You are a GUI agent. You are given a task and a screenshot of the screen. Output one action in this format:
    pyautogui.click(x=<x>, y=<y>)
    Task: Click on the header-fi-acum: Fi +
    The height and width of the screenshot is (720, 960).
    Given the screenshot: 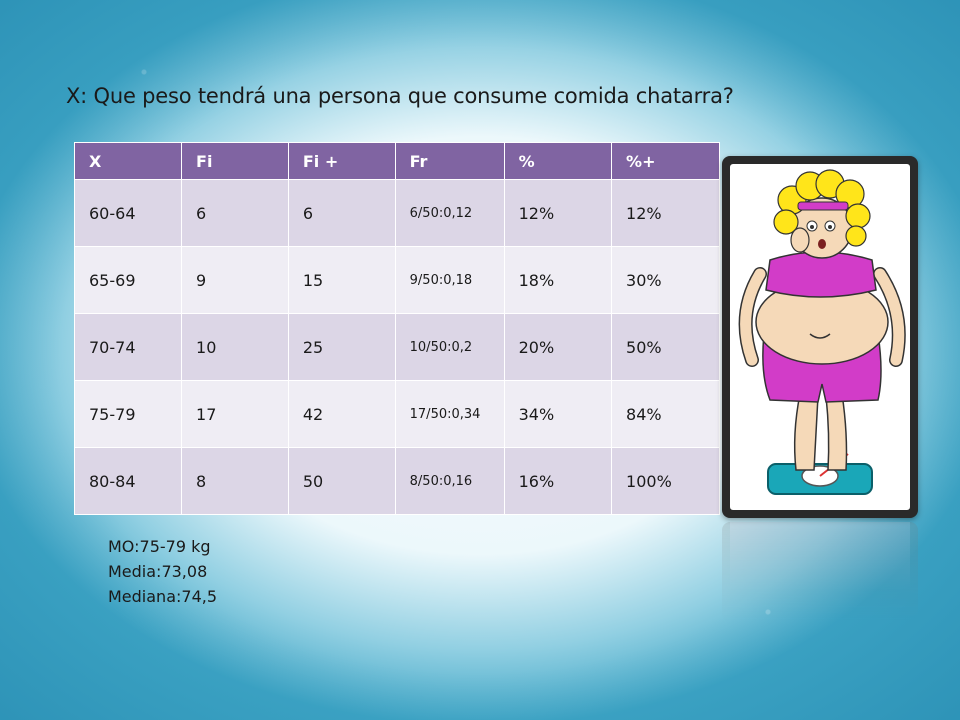 What is the action you would take?
    pyautogui.click(x=341, y=161)
    